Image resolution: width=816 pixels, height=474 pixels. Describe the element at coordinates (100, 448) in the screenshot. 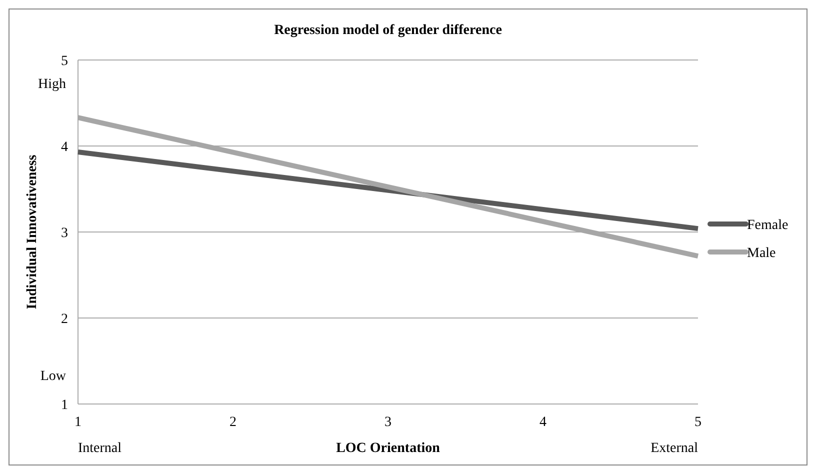

I see `text: Internal` at that location.